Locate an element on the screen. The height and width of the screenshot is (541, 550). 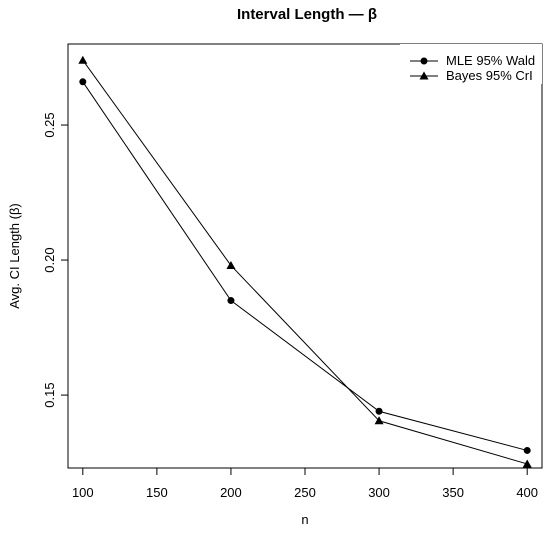
y-tick-label: 0.20 is located at coordinates (49, 259).